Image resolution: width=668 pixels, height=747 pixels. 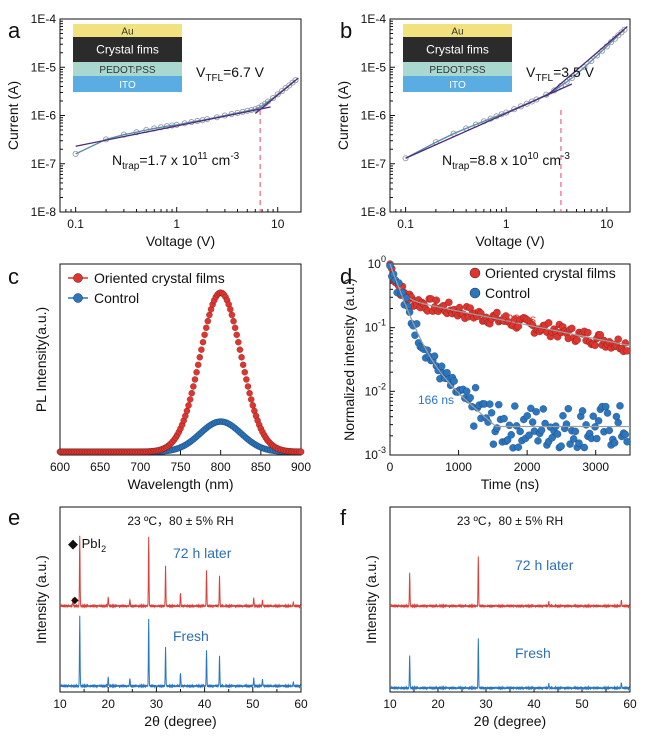 What do you see at coordinates (44, 116) in the screenshot?
I see `y-tick-label-a: 1E-6` at bounding box center [44, 116].